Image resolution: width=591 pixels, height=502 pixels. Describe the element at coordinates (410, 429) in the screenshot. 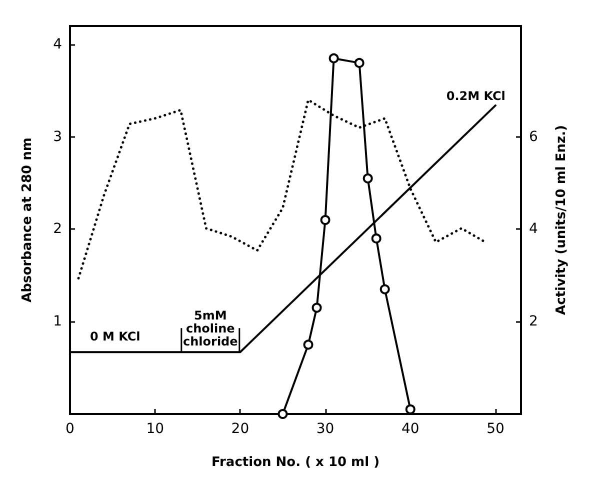

I see `x-tick-label: 40` at that location.